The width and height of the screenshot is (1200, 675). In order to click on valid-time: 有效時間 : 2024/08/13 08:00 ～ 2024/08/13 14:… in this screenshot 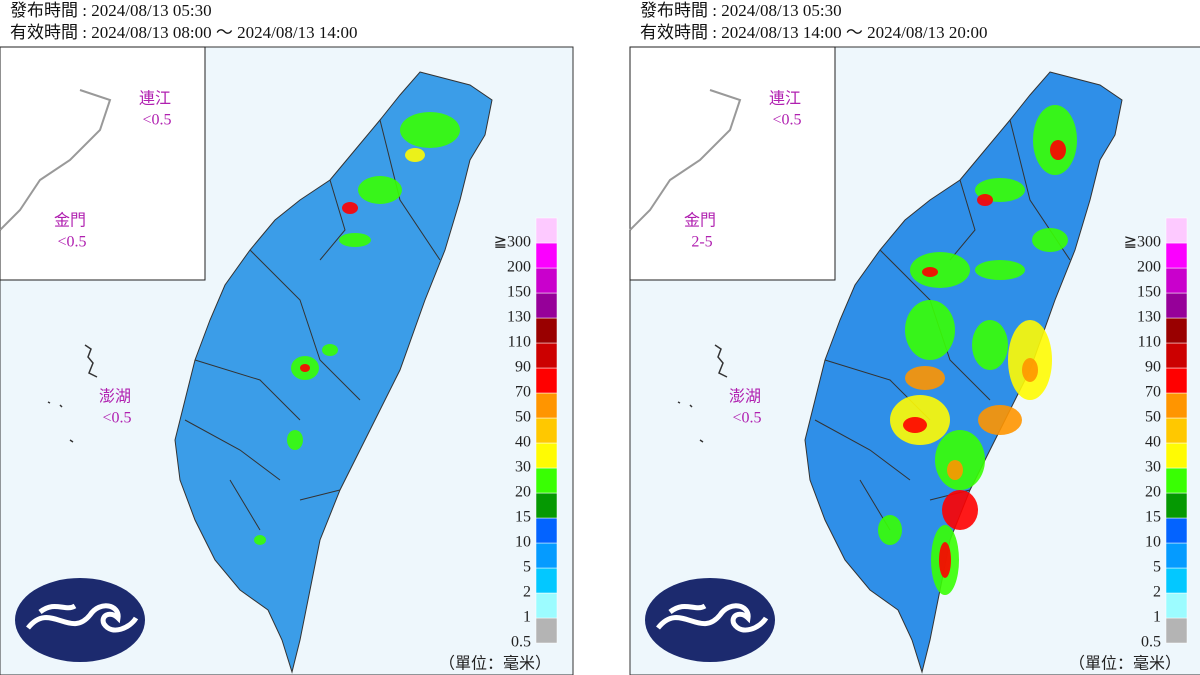, I will do `click(184, 32)`.